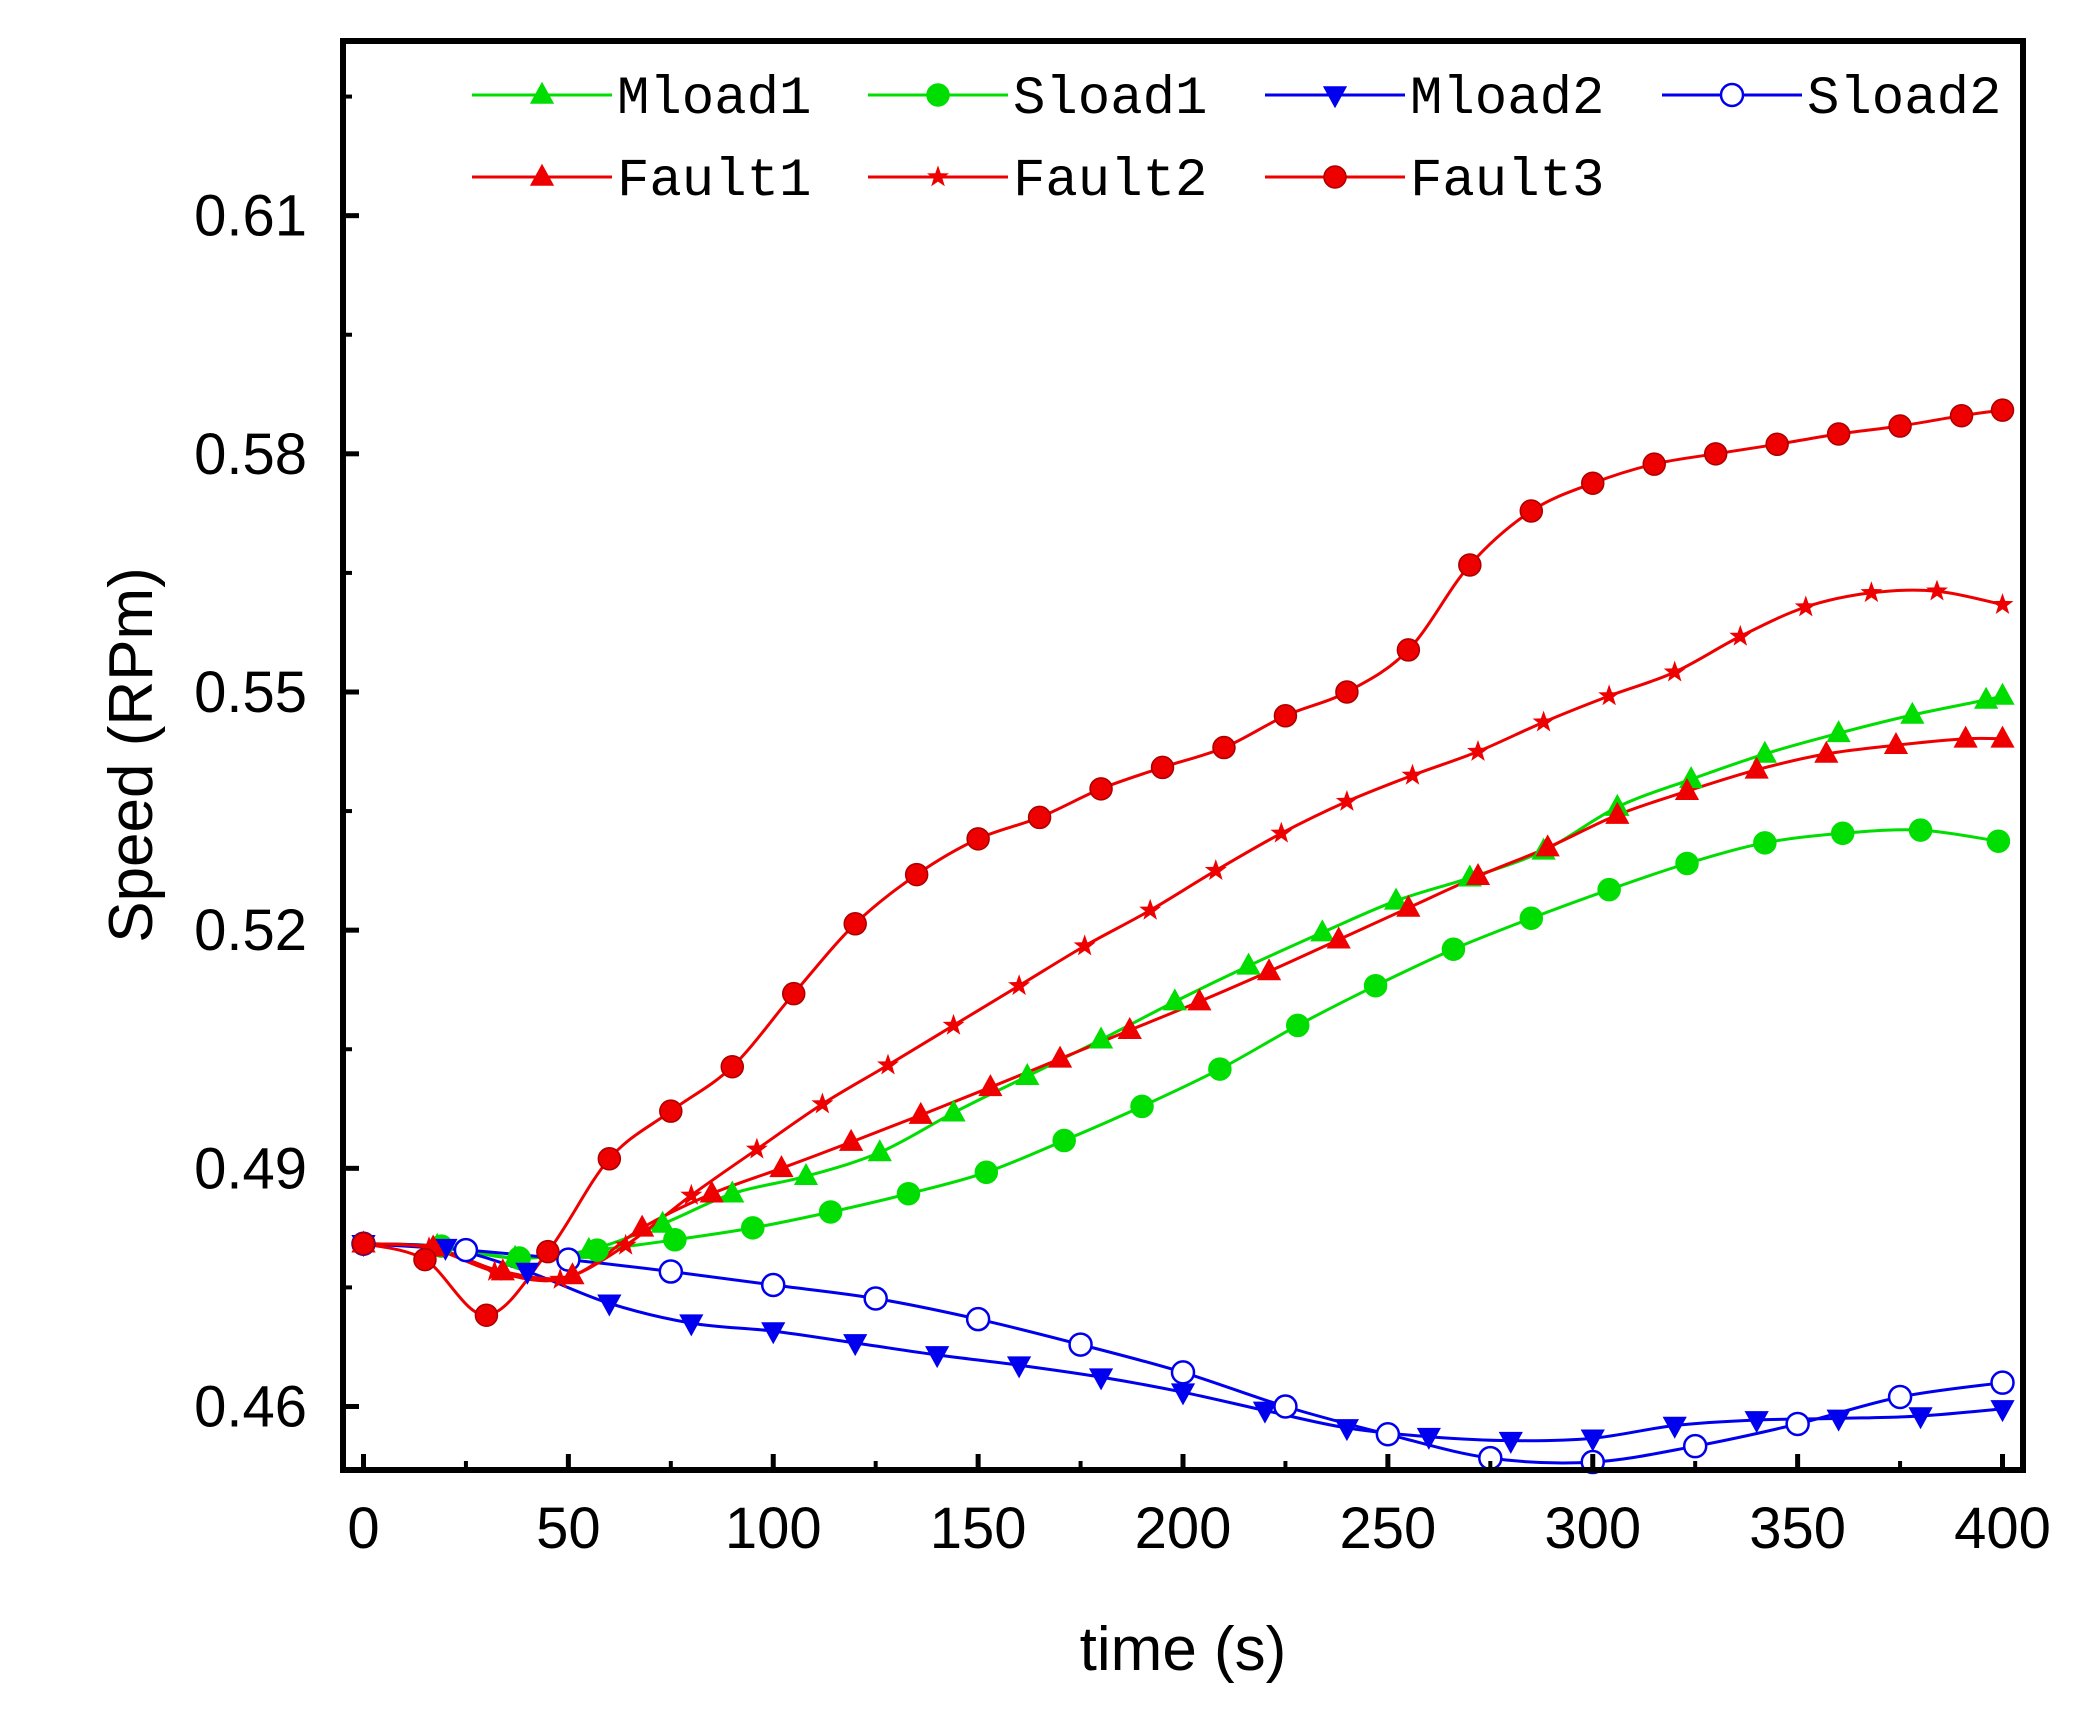 This screenshot has width=2094, height=1722. Describe the element at coordinates (714, 181) in the screenshot. I see `legend-label: Fault1` at that location.